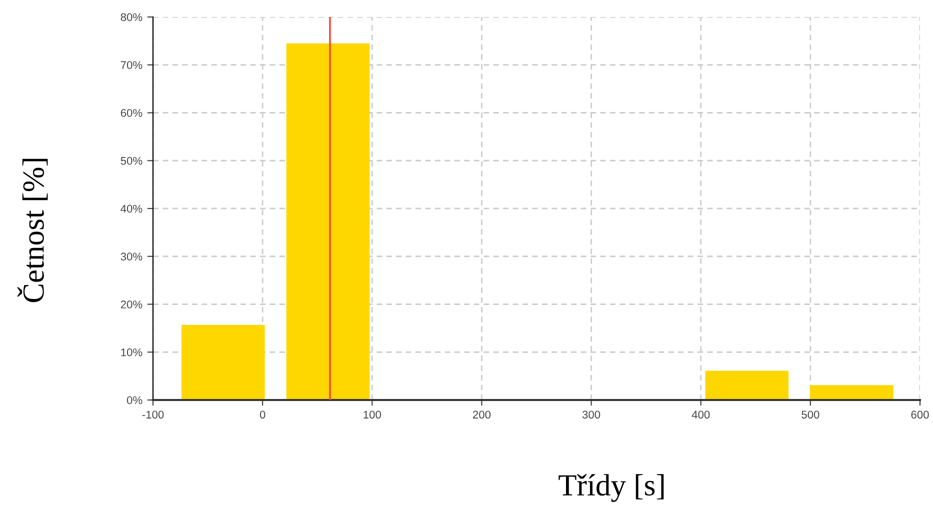  I want to click on y-tick-label: 30%, so click(131, 256).